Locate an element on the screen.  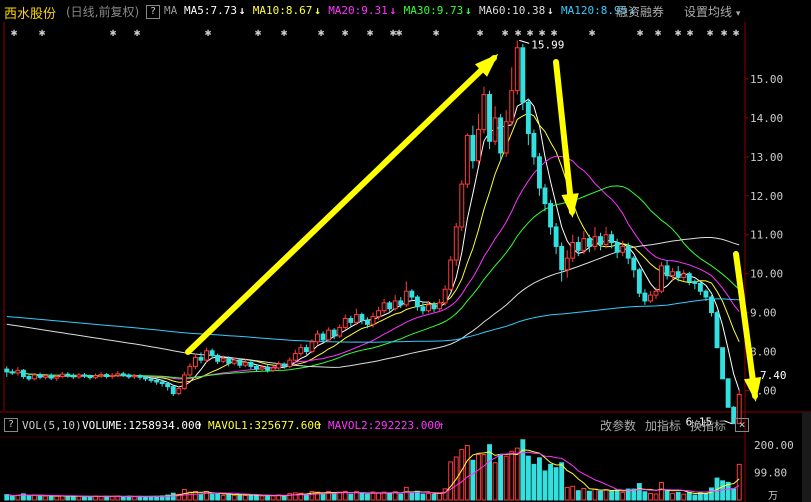
margin-trading-link: 融资融券 is located at coordinates (640, 12).